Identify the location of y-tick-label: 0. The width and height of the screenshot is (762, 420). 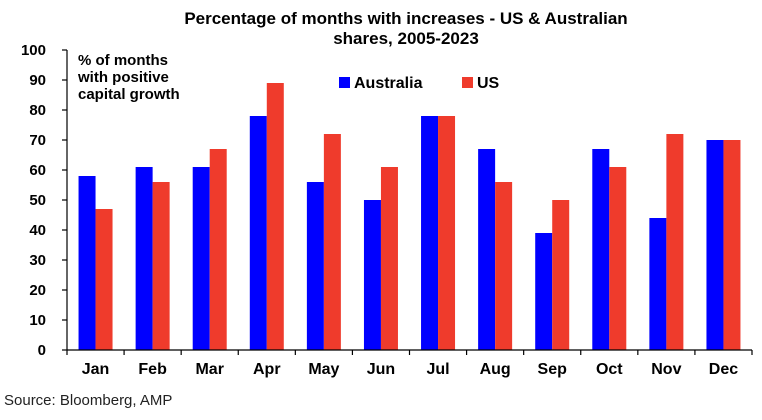
(42, 350).